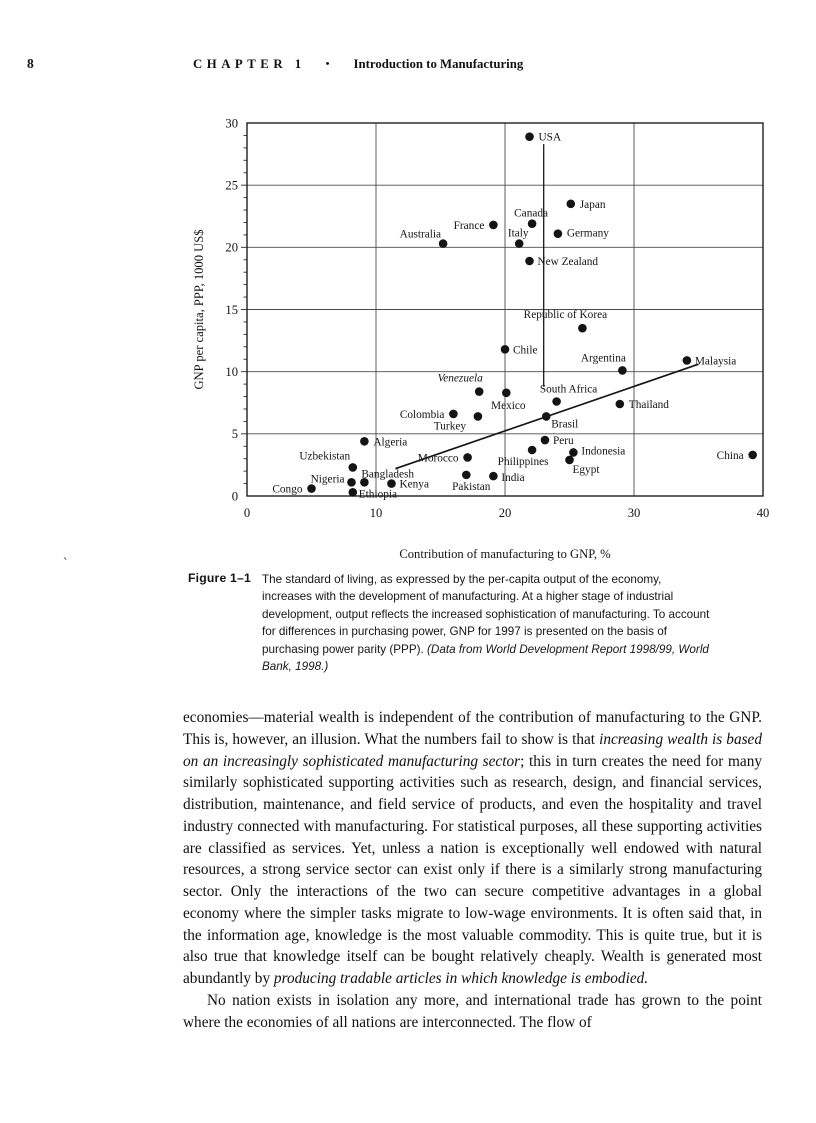 This screenshot has height=1123, width=816. I want to click on data-point-ethiopia: Ethiopia, so click(372, 493).